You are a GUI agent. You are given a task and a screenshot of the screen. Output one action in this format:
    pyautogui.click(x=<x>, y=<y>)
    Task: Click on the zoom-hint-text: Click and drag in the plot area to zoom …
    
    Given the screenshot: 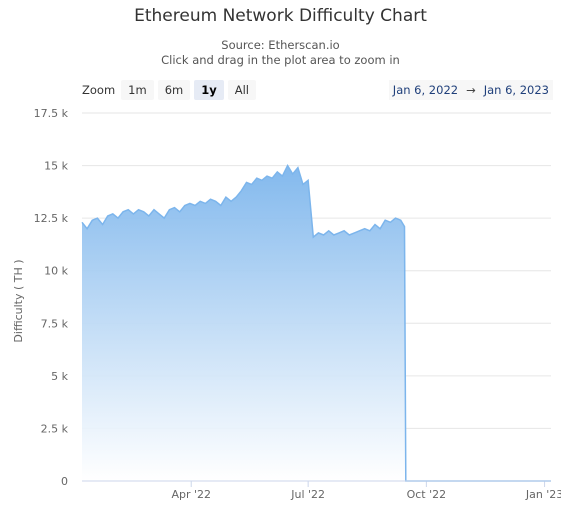 What is the action you would take?
    pyautogui.click(x=280, y=60)
    